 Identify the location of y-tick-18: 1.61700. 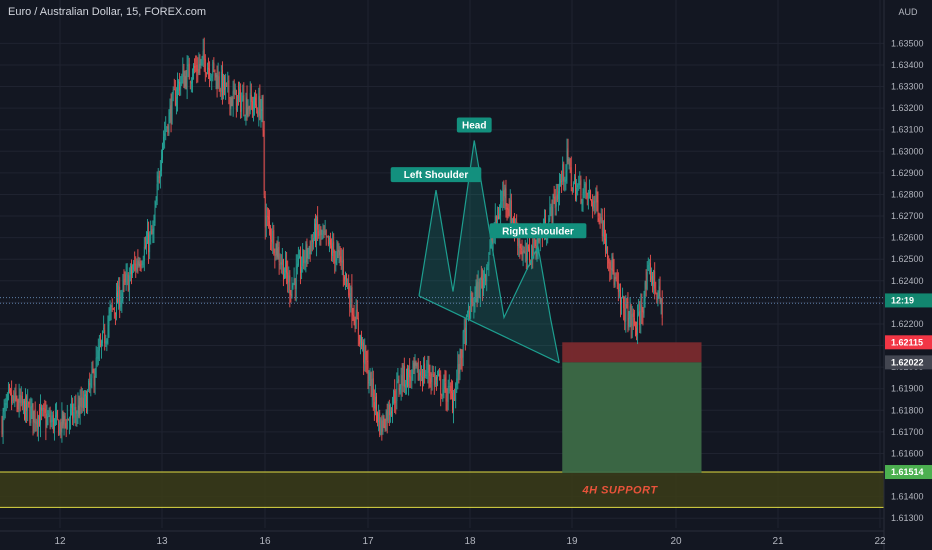
(907, 432).